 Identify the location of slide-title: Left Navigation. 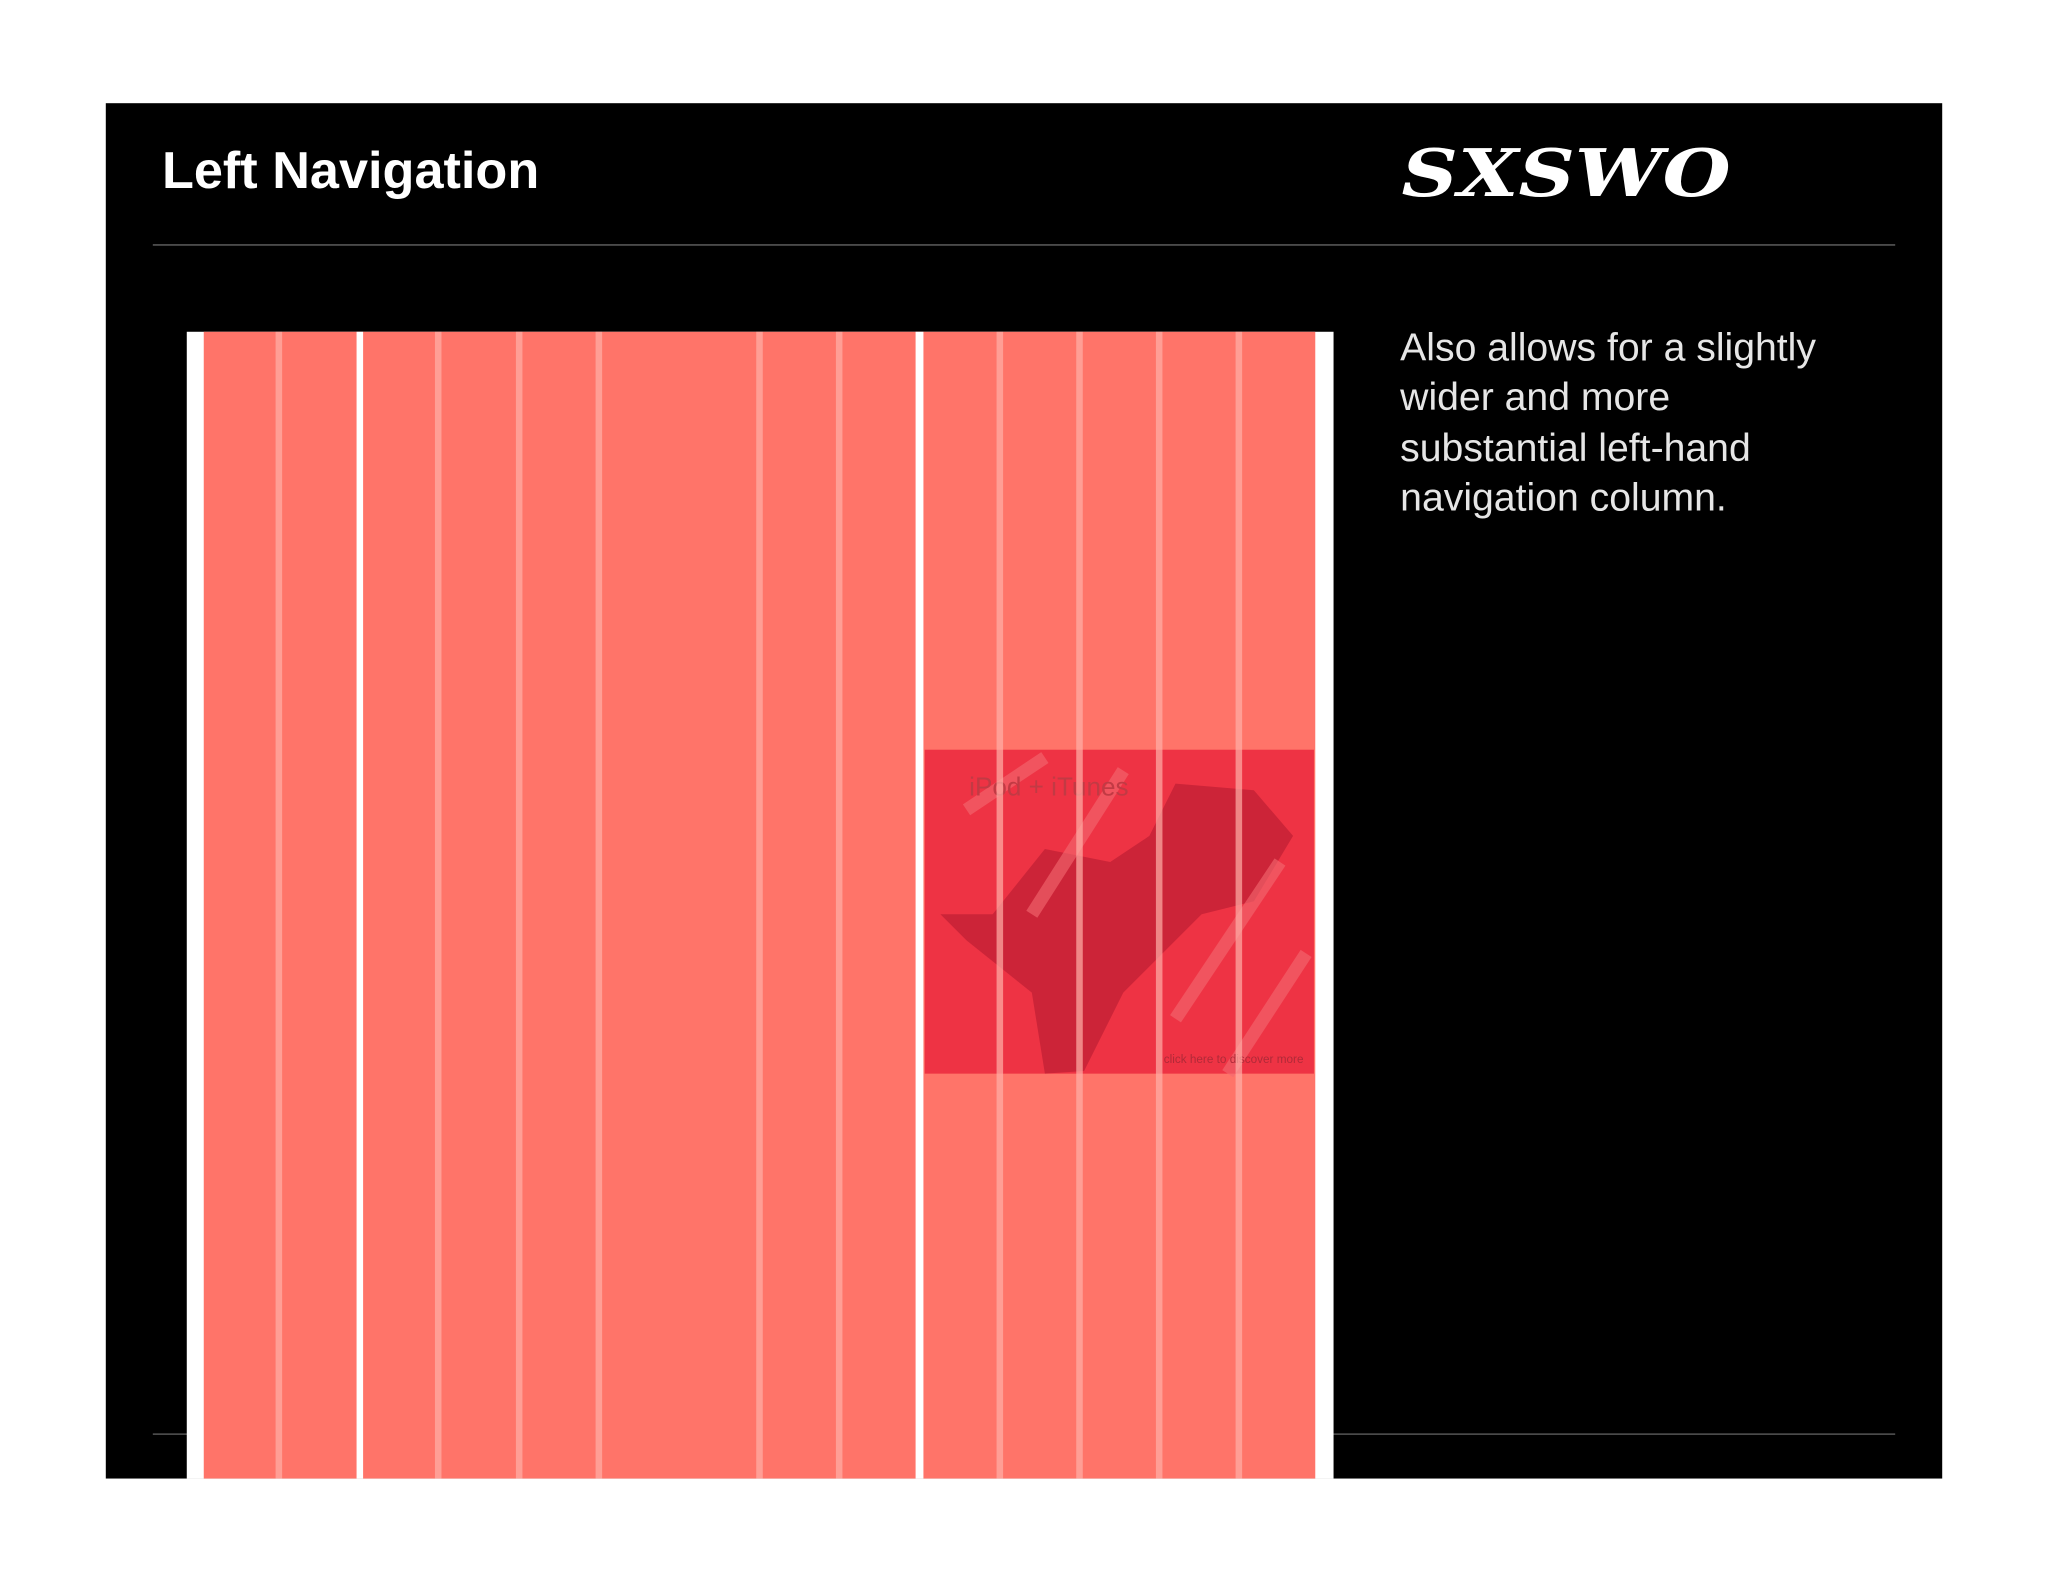
(350, 171).